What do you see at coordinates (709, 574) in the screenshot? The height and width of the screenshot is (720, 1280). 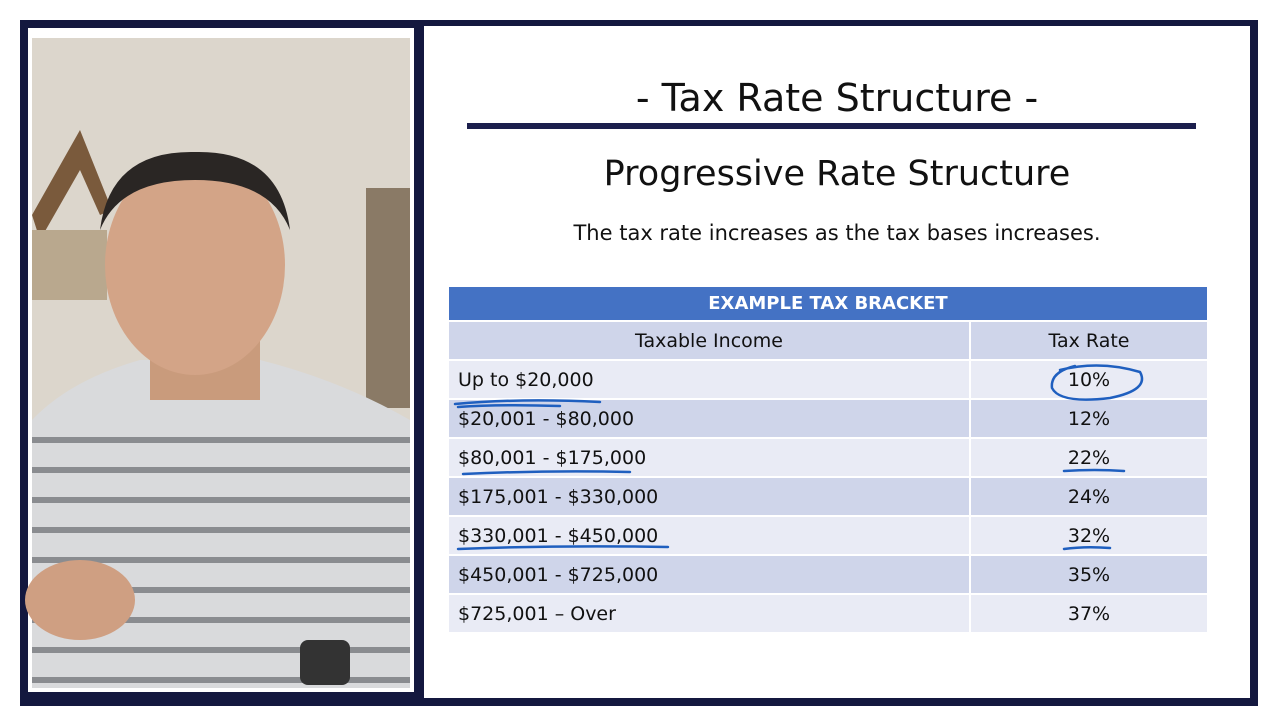 I see `income-cell: $450,001 - $725,000` at bounding box center [709, 574].